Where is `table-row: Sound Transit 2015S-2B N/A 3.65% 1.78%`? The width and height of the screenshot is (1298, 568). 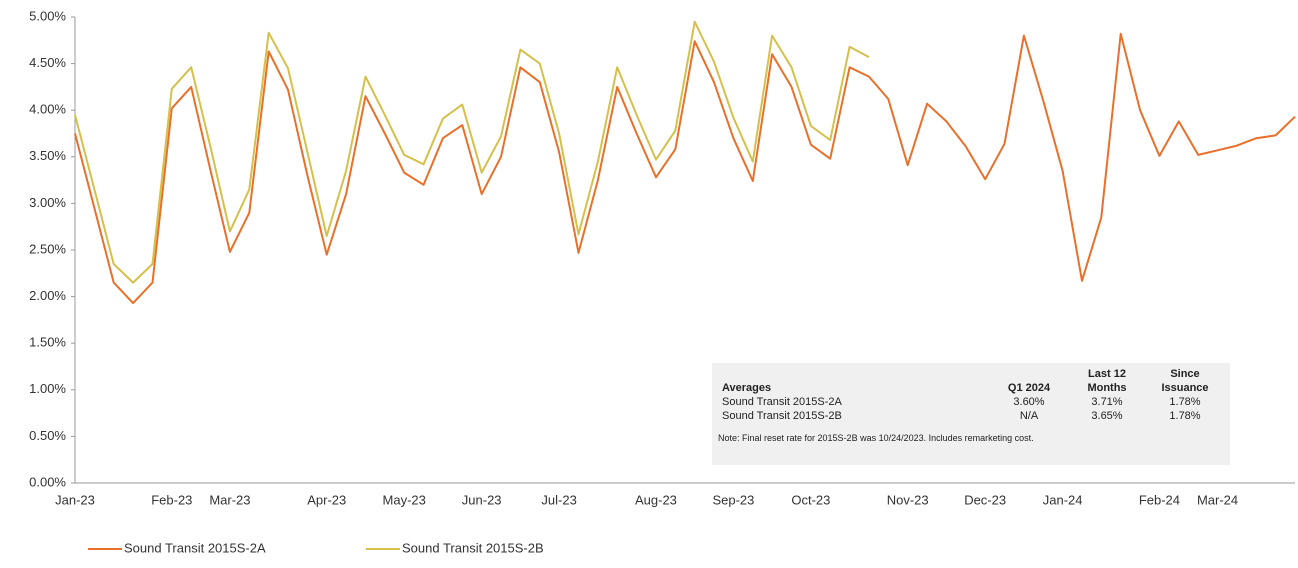 table-row: Sound Transit 2015S-2B N/A 3.65% 1.78% is located at coordinates (971, 416).